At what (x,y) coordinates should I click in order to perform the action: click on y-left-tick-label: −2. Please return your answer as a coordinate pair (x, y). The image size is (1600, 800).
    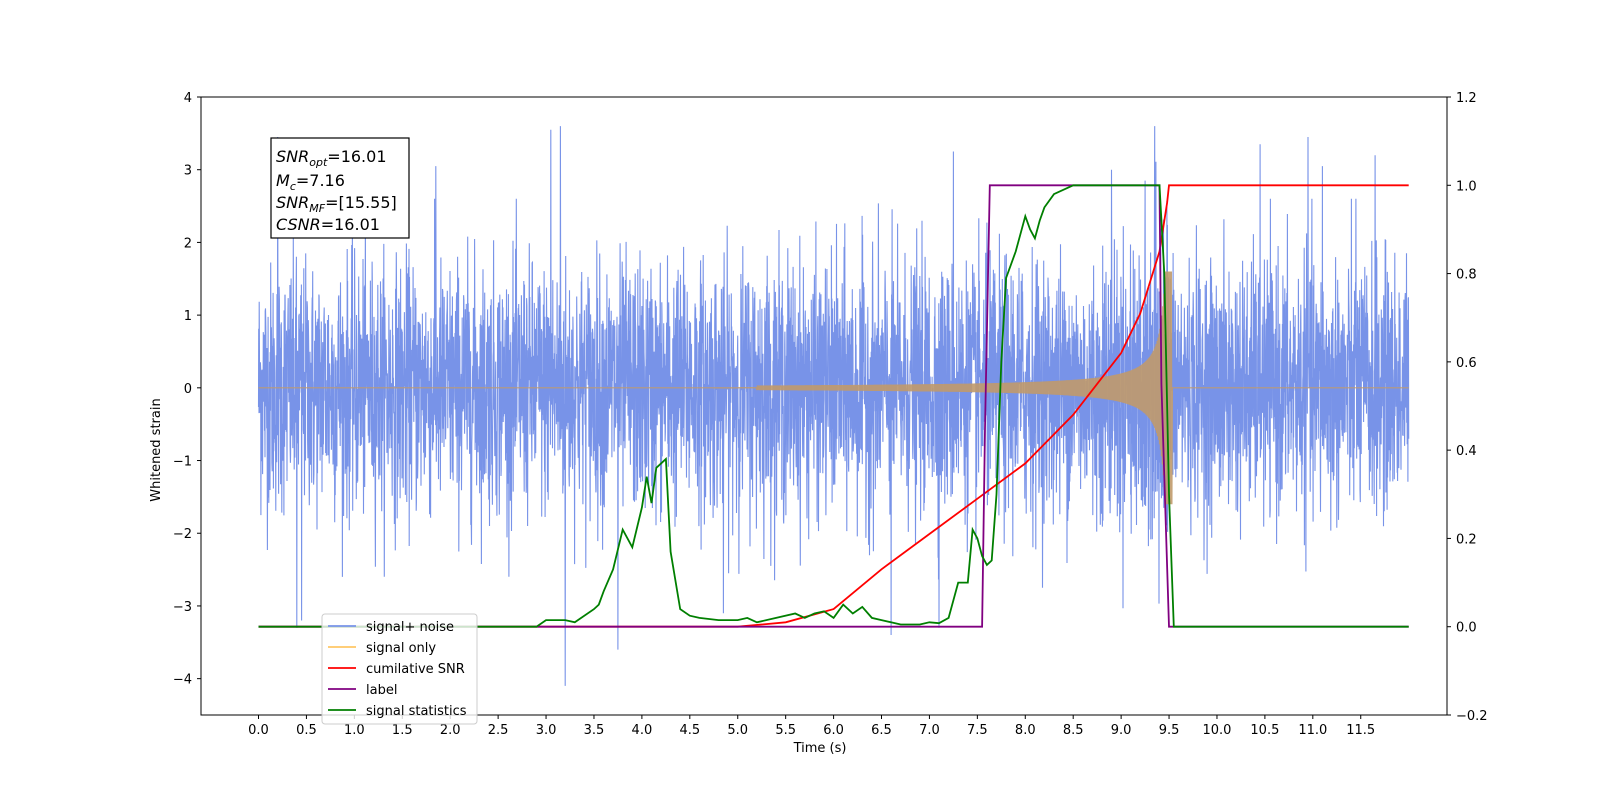
    Looking at the image, I should click on (182, 534).